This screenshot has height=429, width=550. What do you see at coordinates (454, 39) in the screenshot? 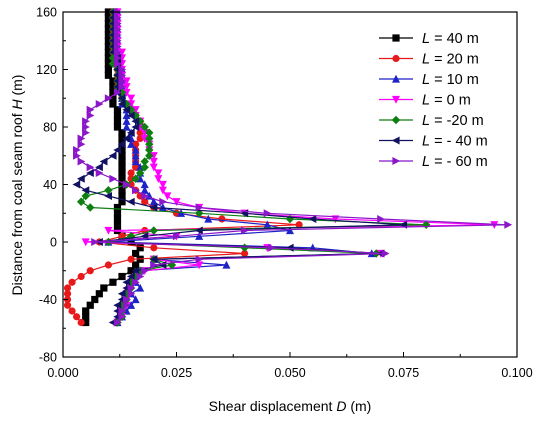
I see `legend-label-value: = 40 m` at bounding box center [454, 39].